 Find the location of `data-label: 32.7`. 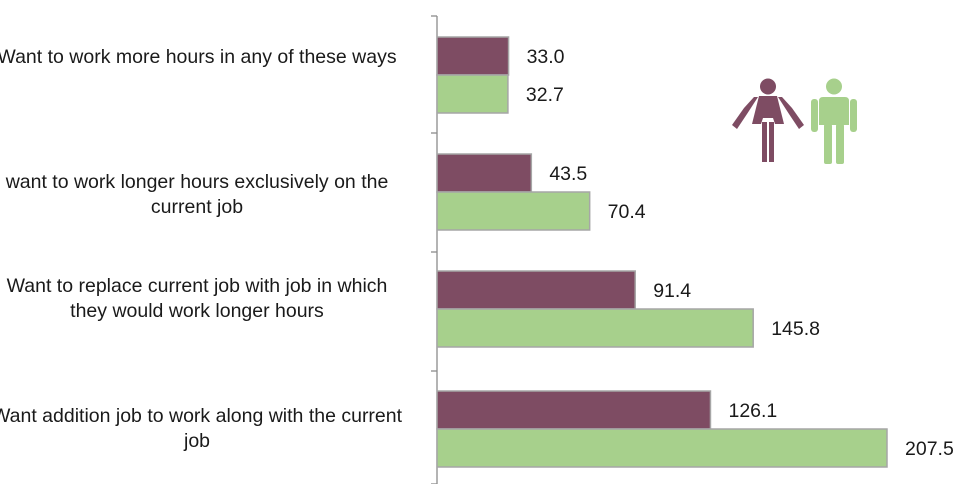

data-label: 32.7 is located at coordinates (545, 95).